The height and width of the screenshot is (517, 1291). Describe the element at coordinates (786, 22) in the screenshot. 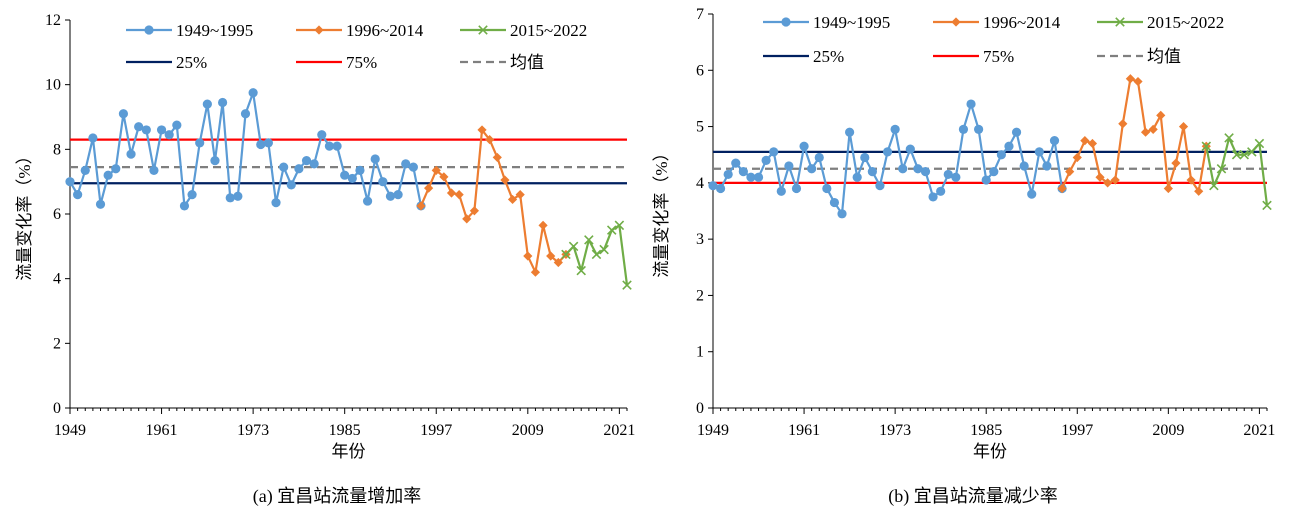

I see `chart-b-legend-marker` at that location.